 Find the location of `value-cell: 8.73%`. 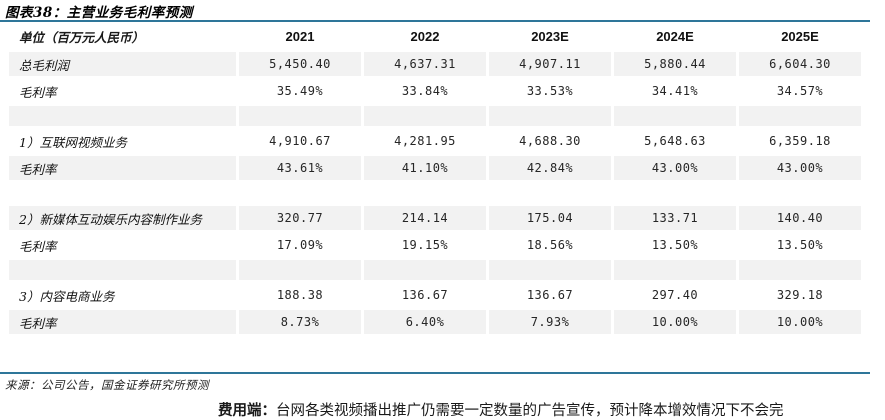

value-cell: 8.73% is located at coordinates (300, 322).